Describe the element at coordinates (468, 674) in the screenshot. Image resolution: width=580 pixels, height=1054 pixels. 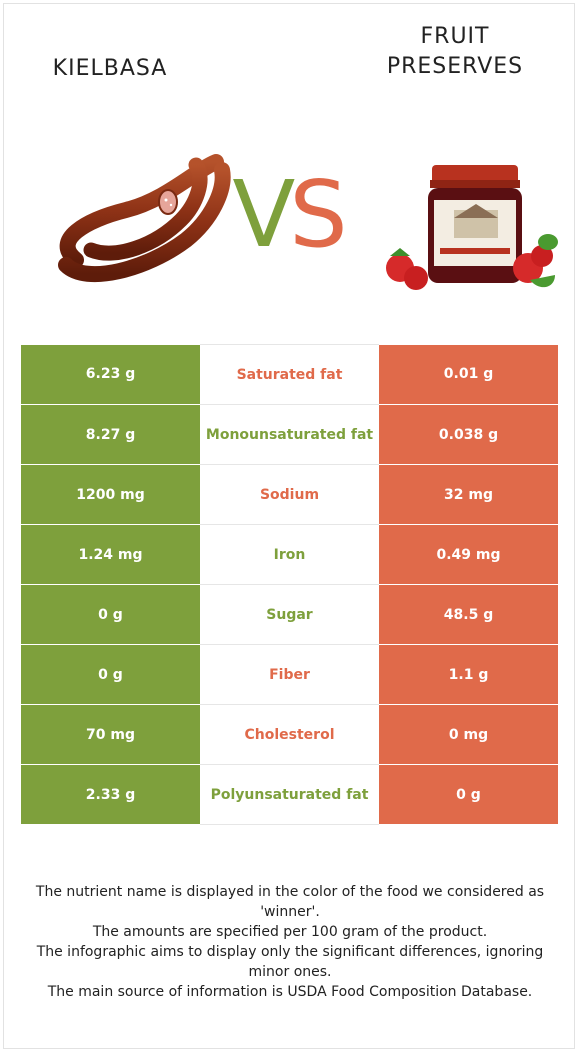
I see `right-value: 1.1 g` at that location.